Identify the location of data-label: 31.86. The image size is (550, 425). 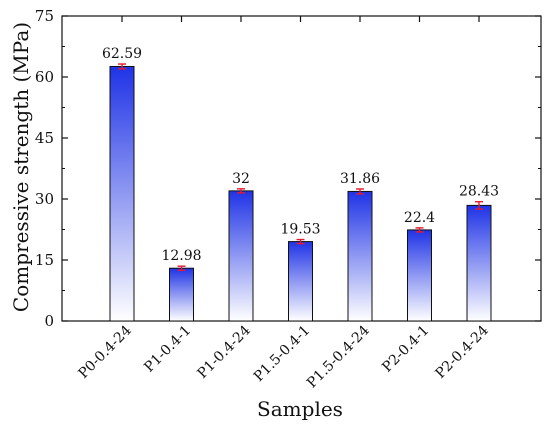
(360, 179).